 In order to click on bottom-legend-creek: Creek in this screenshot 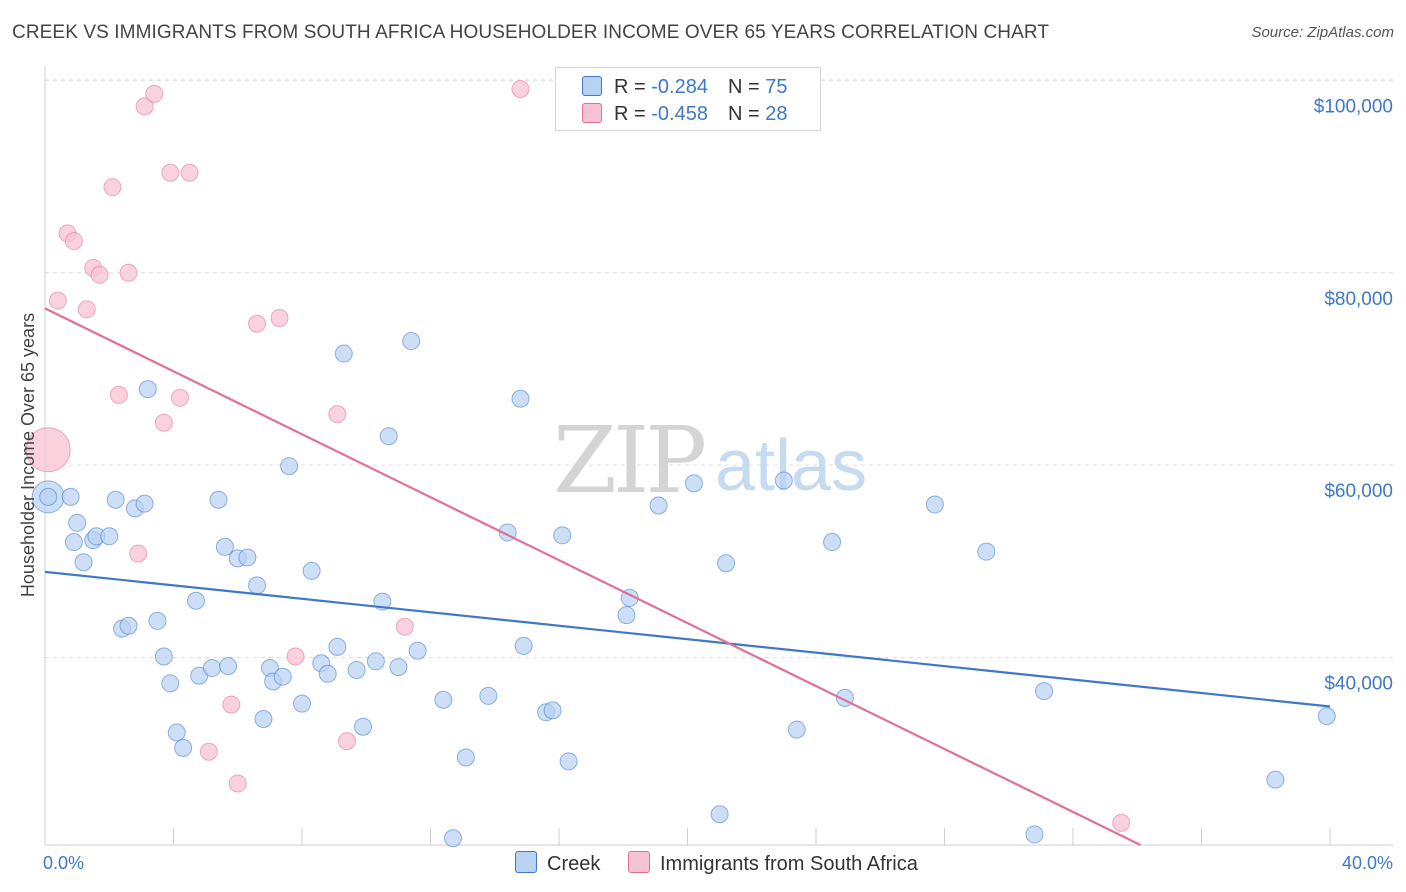, I will do `click(557, 863)`.